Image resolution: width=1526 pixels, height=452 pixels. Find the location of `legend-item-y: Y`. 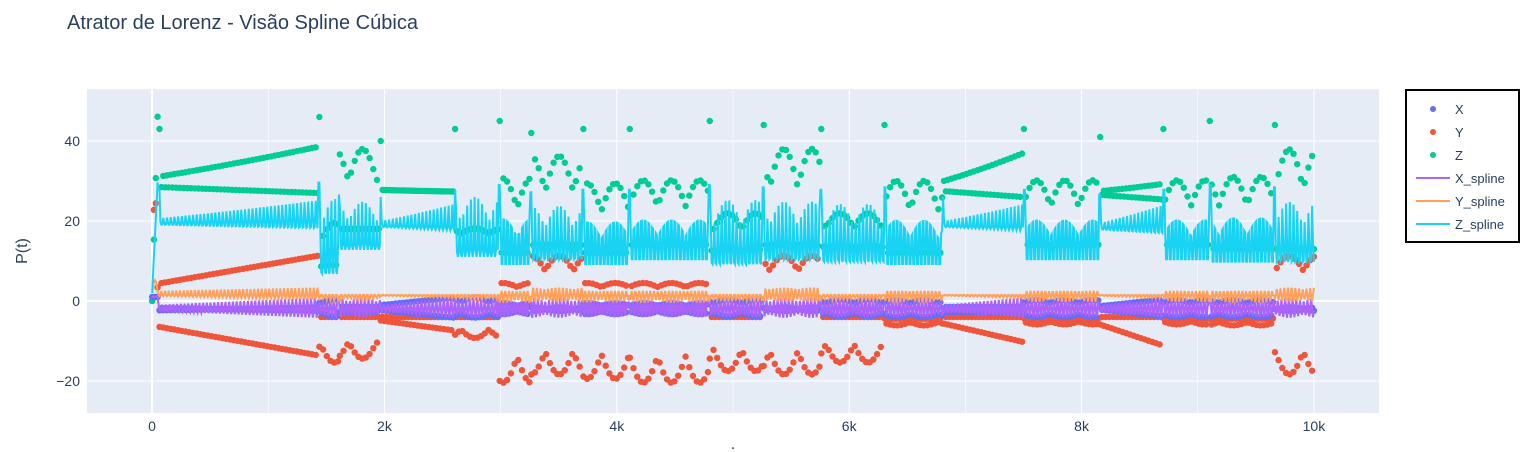

legend-item-y: Y is located at coordinates (1447, 132).